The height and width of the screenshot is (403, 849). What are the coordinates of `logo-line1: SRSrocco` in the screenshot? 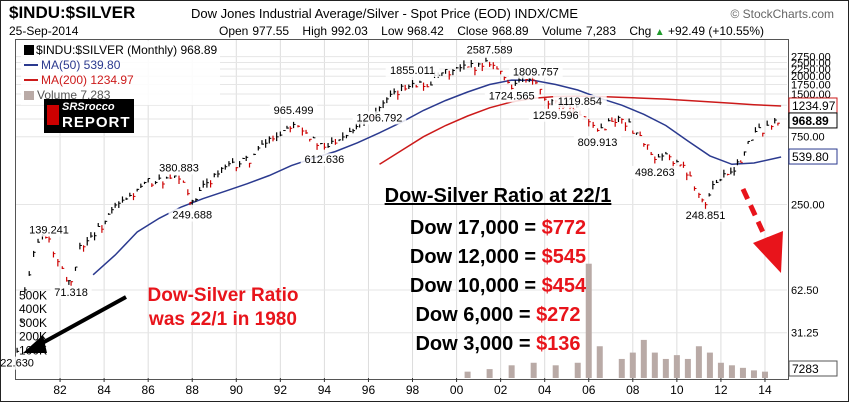 It's located at (88, 107).